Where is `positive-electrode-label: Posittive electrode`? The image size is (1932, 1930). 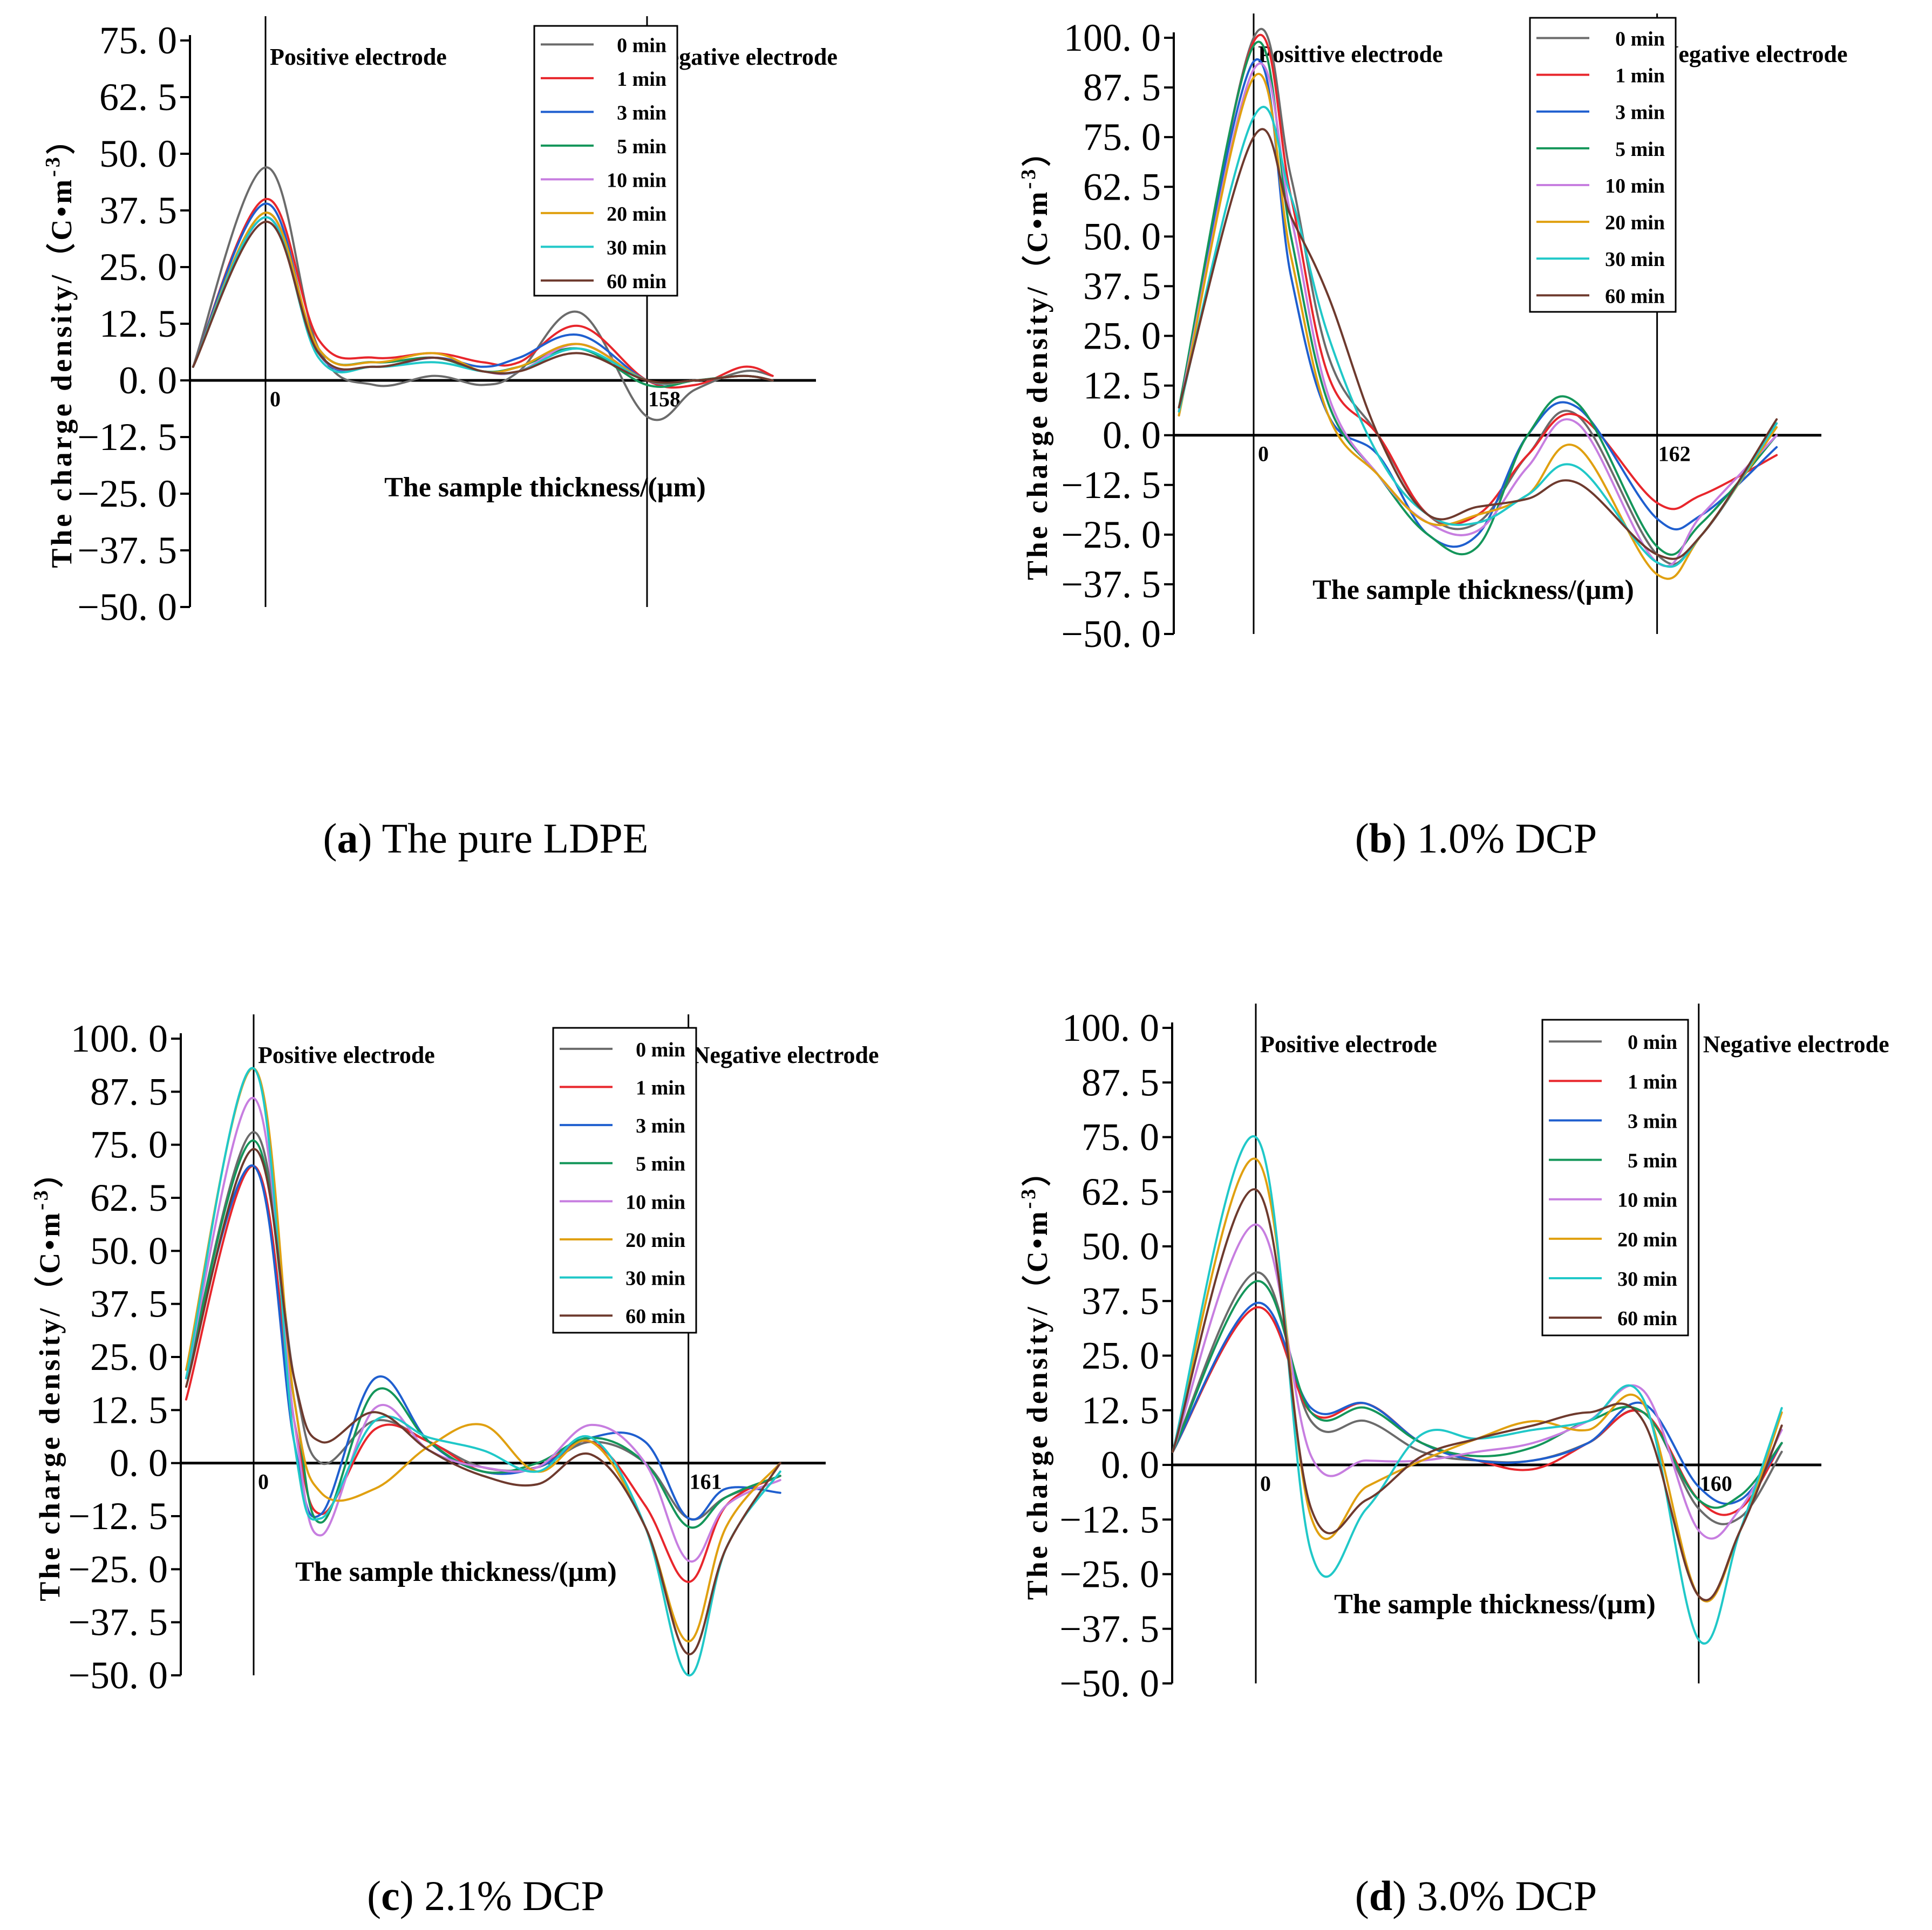
positive-electrode-label: Posittive electrode is located at coordinates (1350, 54).